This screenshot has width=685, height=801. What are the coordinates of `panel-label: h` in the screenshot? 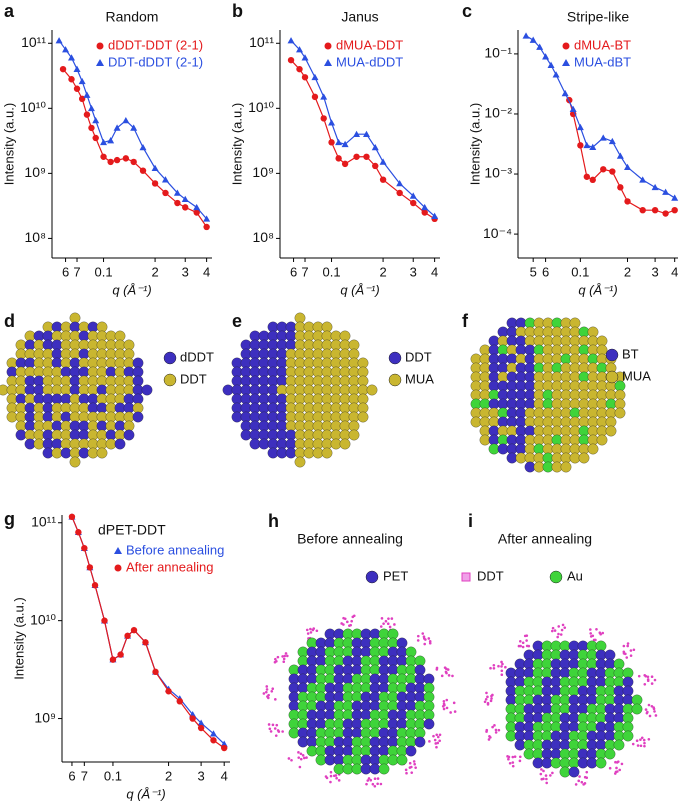 It's located at (273, 521).